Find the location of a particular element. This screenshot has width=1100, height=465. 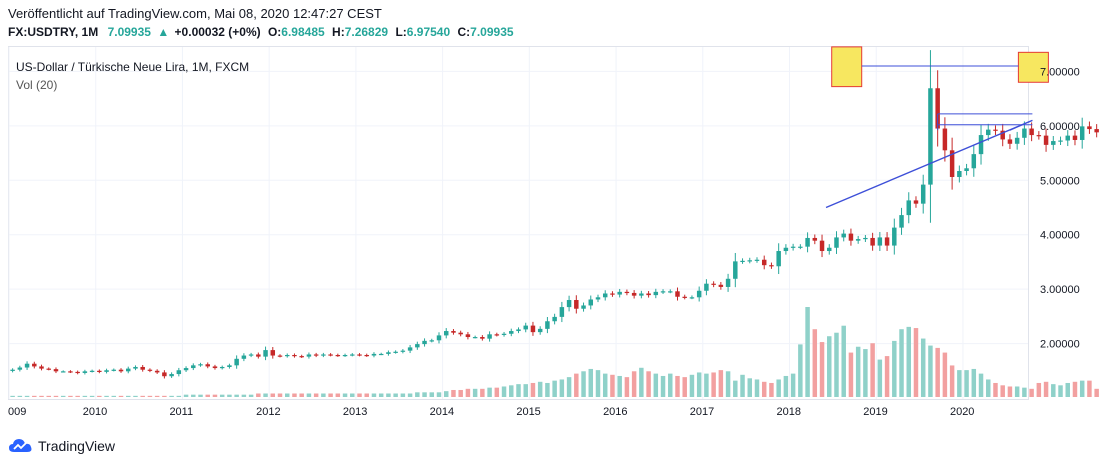

low-label: L: is located at coordinates (401, 32).